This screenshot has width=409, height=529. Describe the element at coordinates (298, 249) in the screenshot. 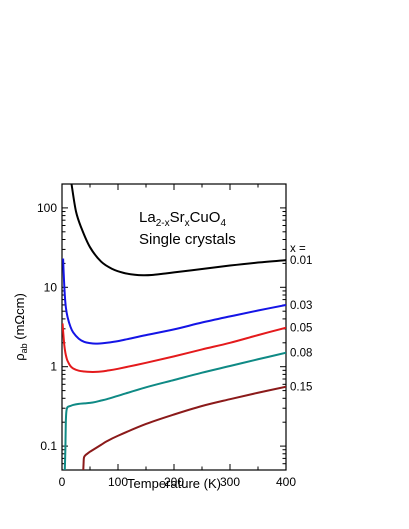

I see `legend-header: x =` at that location.